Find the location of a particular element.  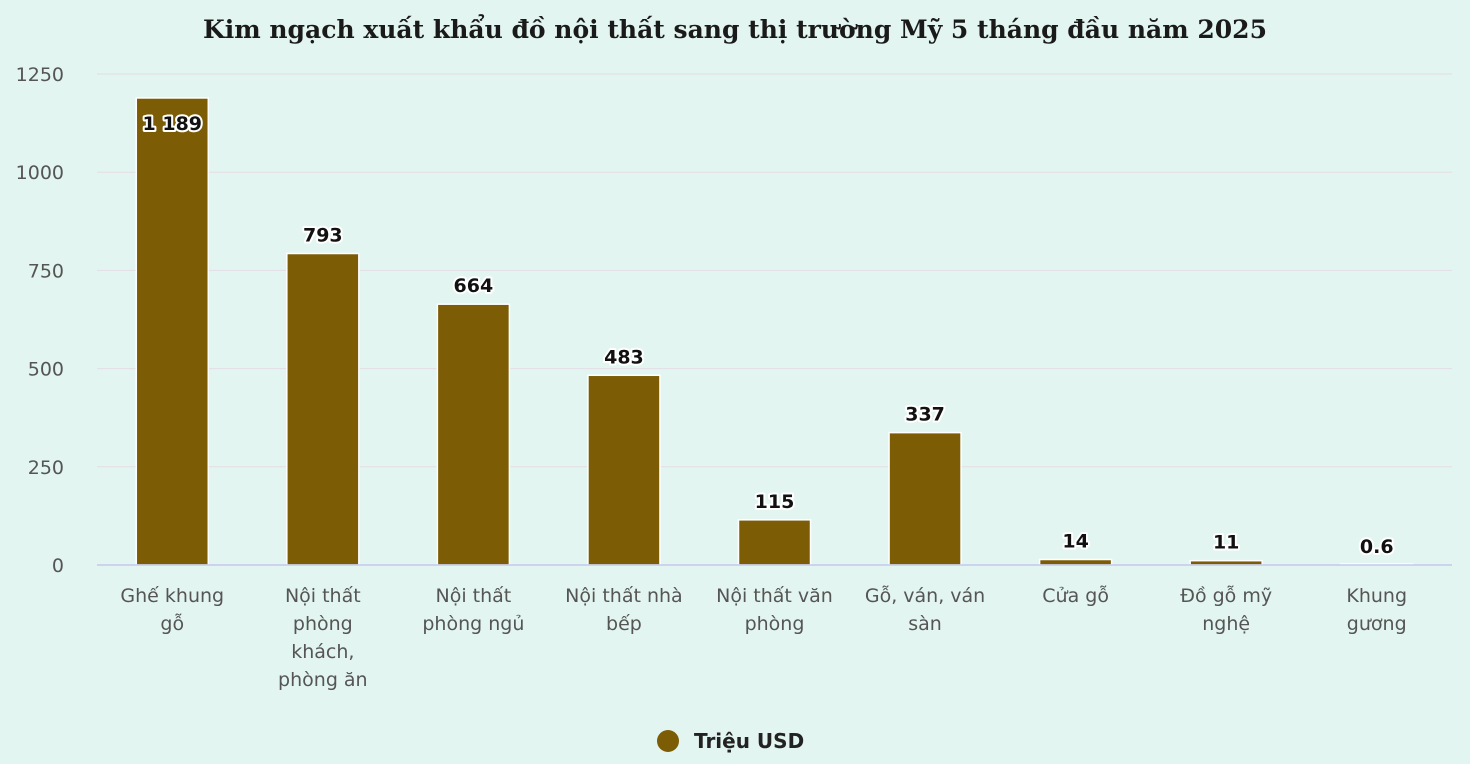

x-category-label: Cửa gỗ is located at coordinates (1075, 595).